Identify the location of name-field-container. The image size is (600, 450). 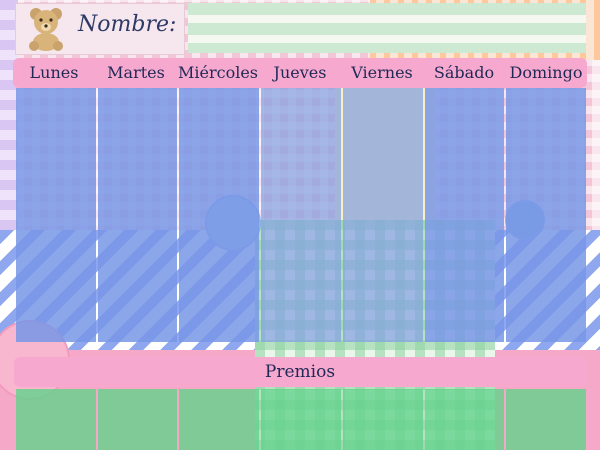
(387, 28).